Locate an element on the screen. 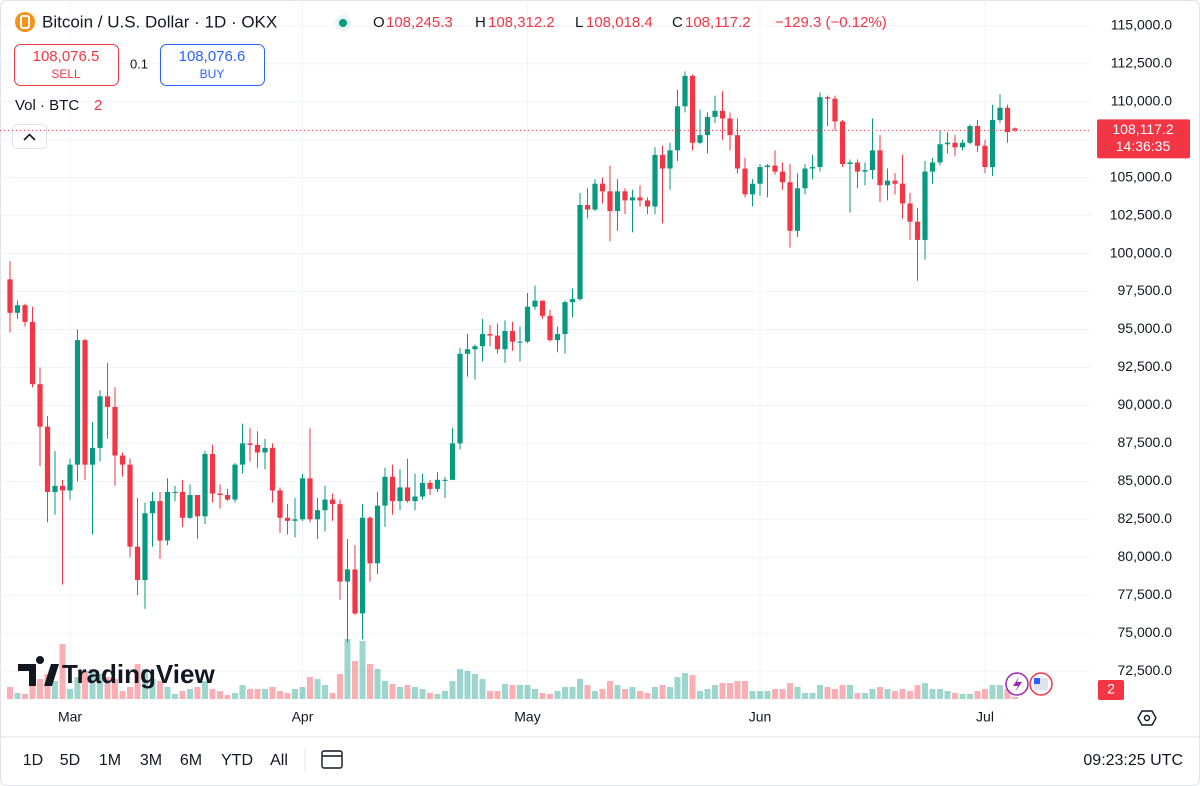  volume-legend-value: 2 is located at coordinates (98, 105).